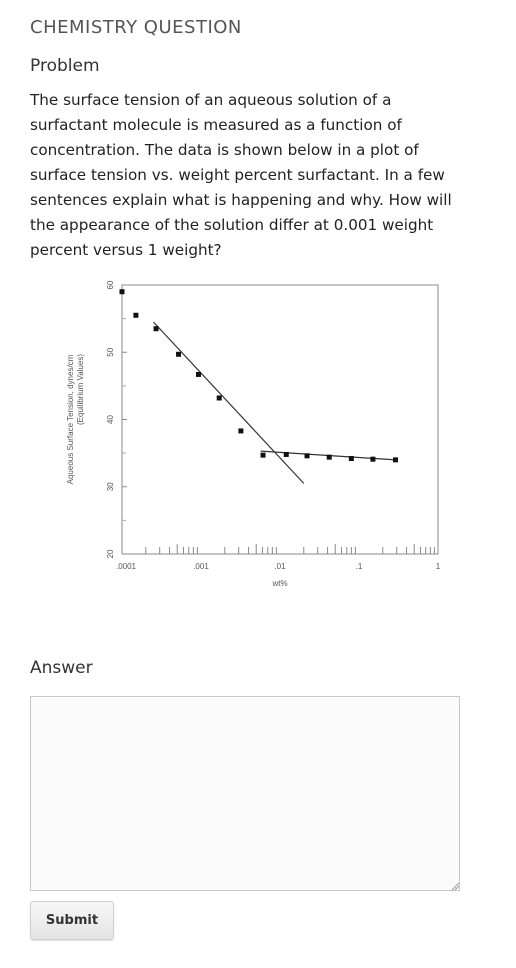 The image size is (516, 968). What do you see at coordinates (110, 284) in the screenshot?
I see `y-tick-label: 60` at bounding box center [110, 284].